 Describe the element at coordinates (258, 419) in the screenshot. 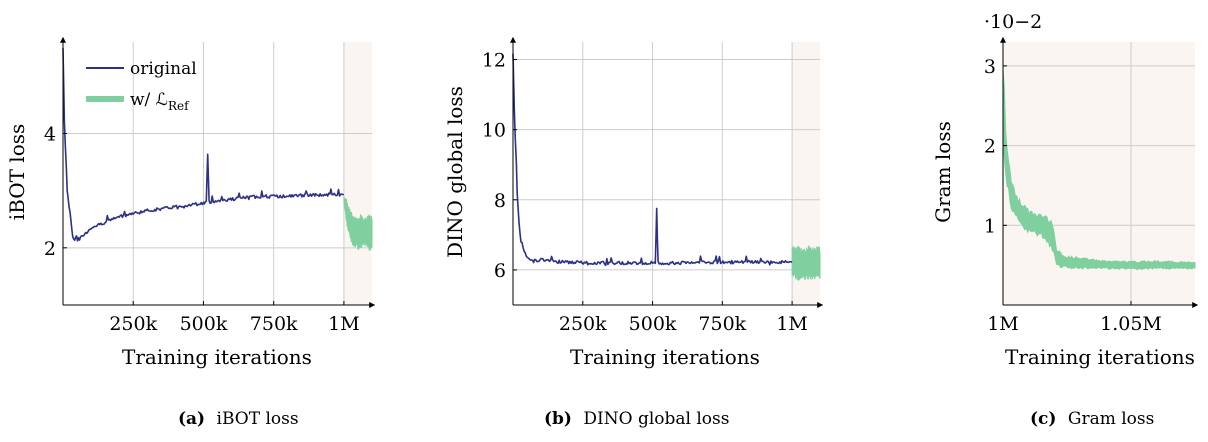

I see `panel-a-caption-text: iBOT loss` at that location.